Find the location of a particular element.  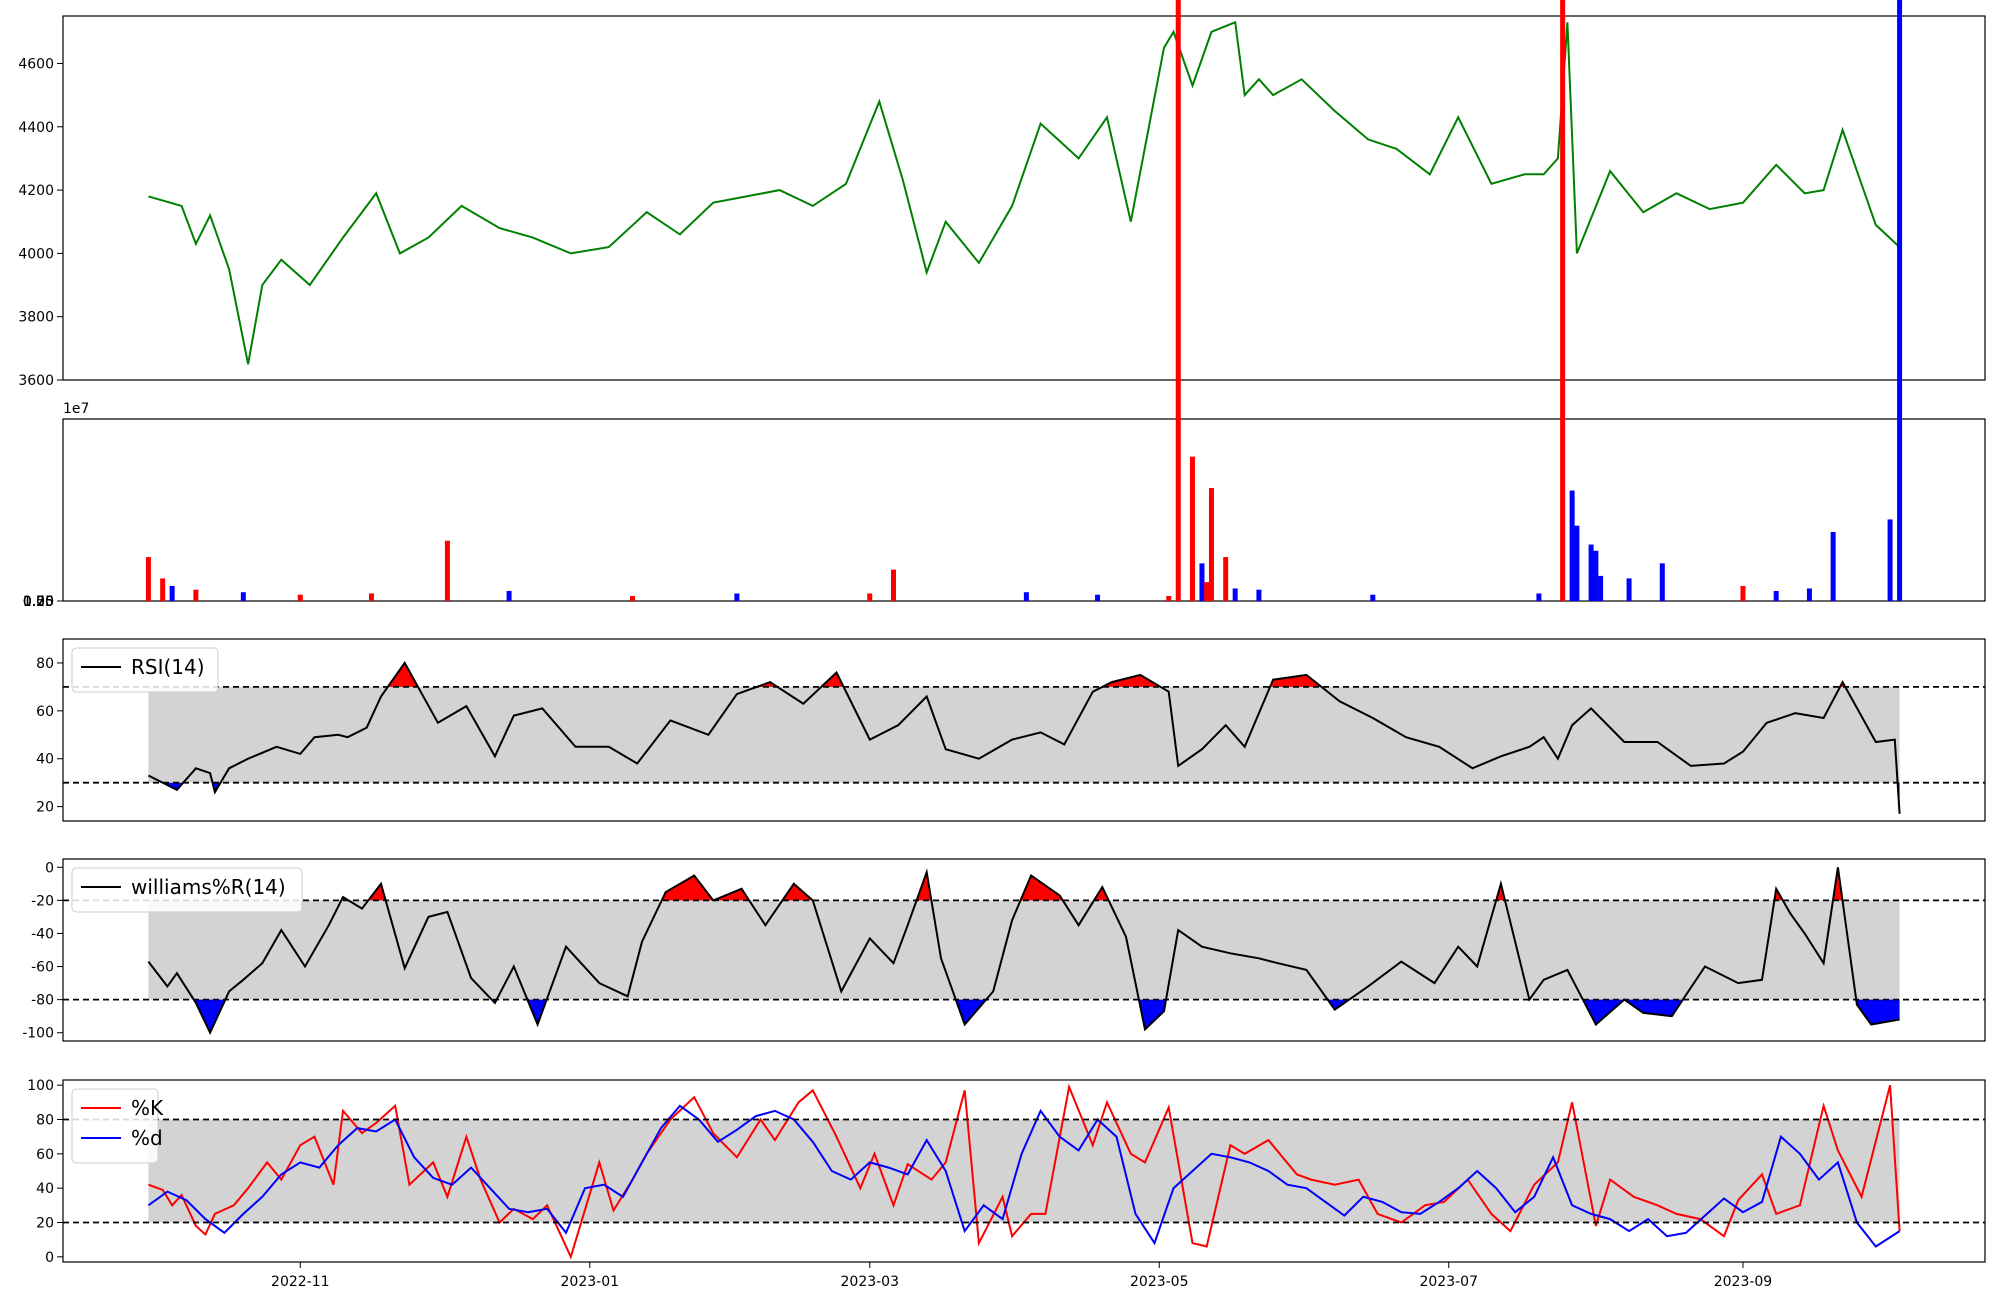

rsi-ytick-label: 20 is located at coordinates (45, 808).